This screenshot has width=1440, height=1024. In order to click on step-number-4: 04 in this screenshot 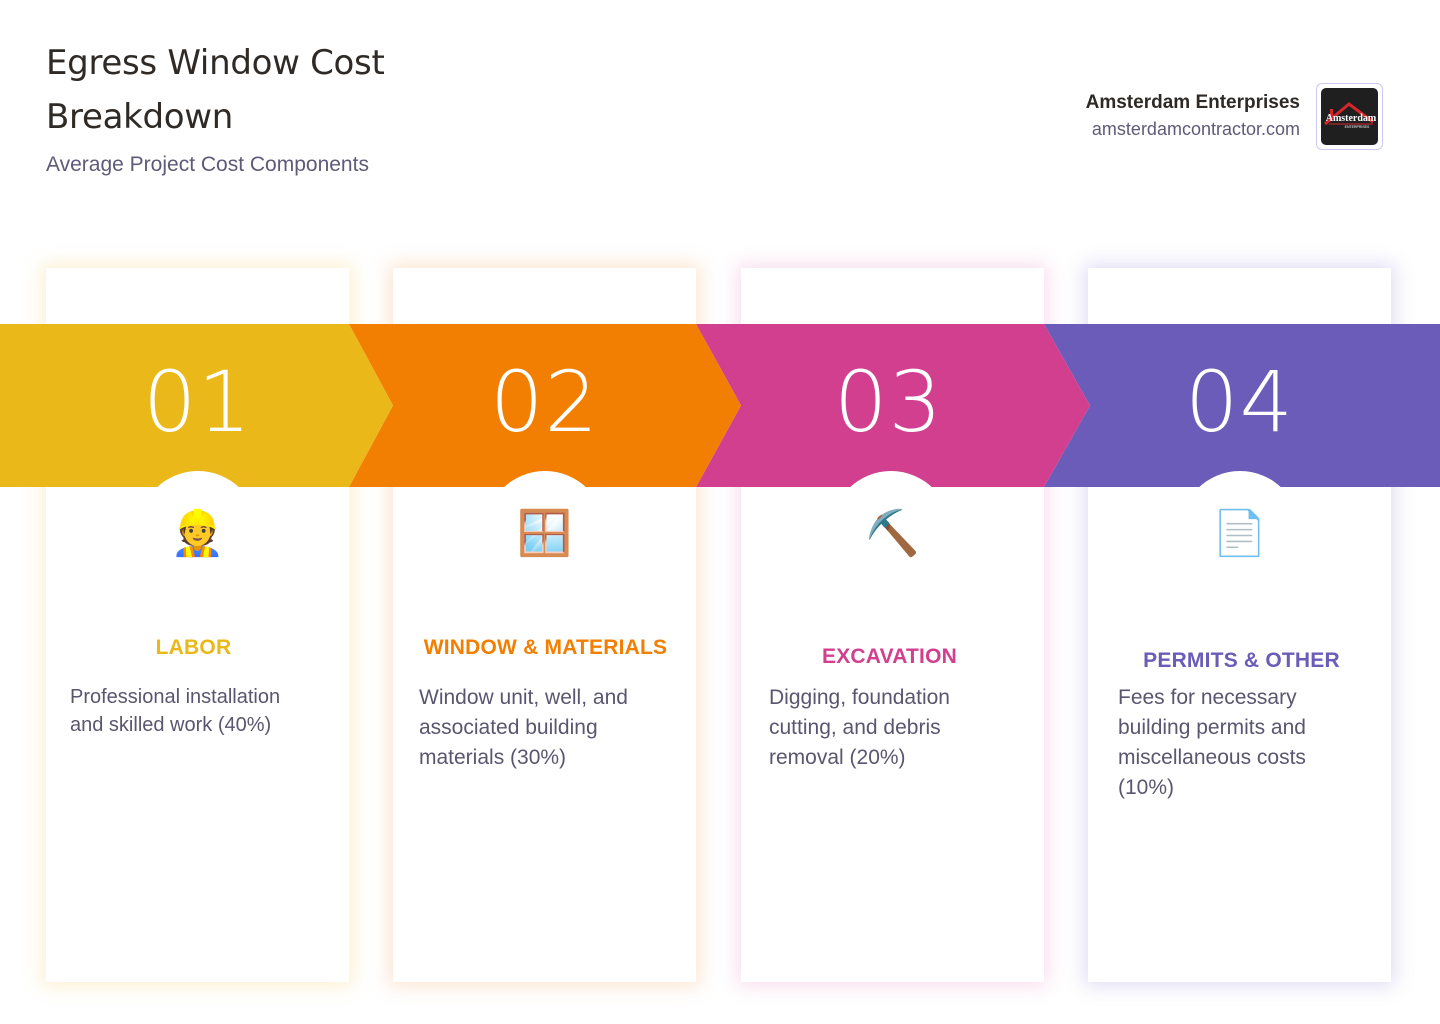, I will do `click(1239, 402)`.